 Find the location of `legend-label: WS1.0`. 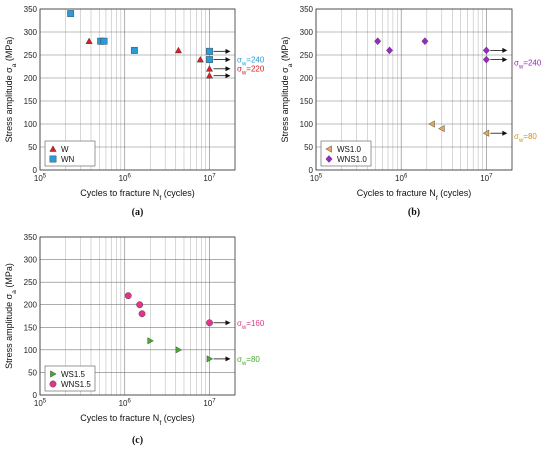

legend-label: WS1.0 is located at coordinates (349, 149).